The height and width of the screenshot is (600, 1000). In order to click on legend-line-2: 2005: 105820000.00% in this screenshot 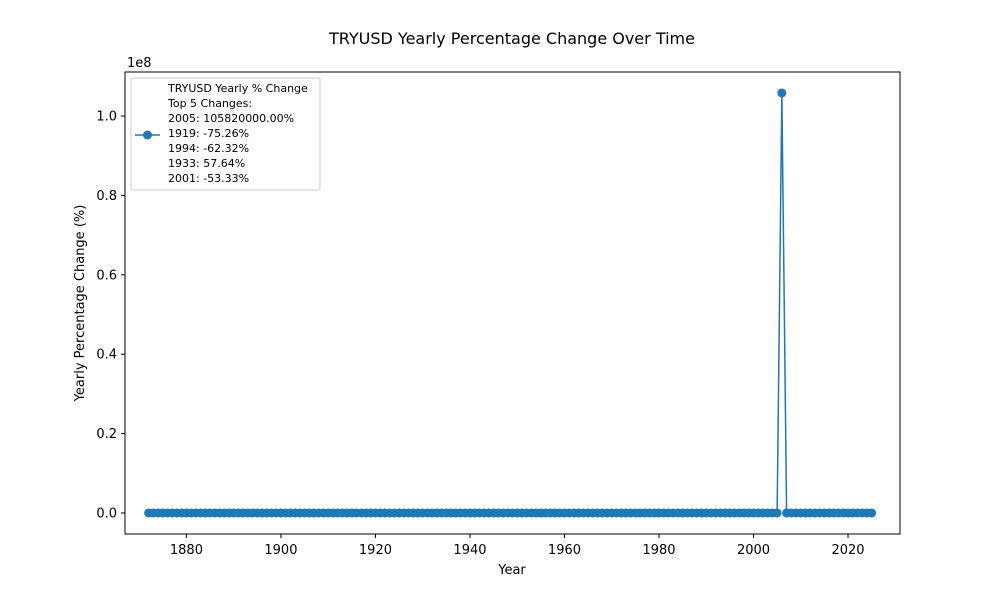, I will do `click(231, 118)`.